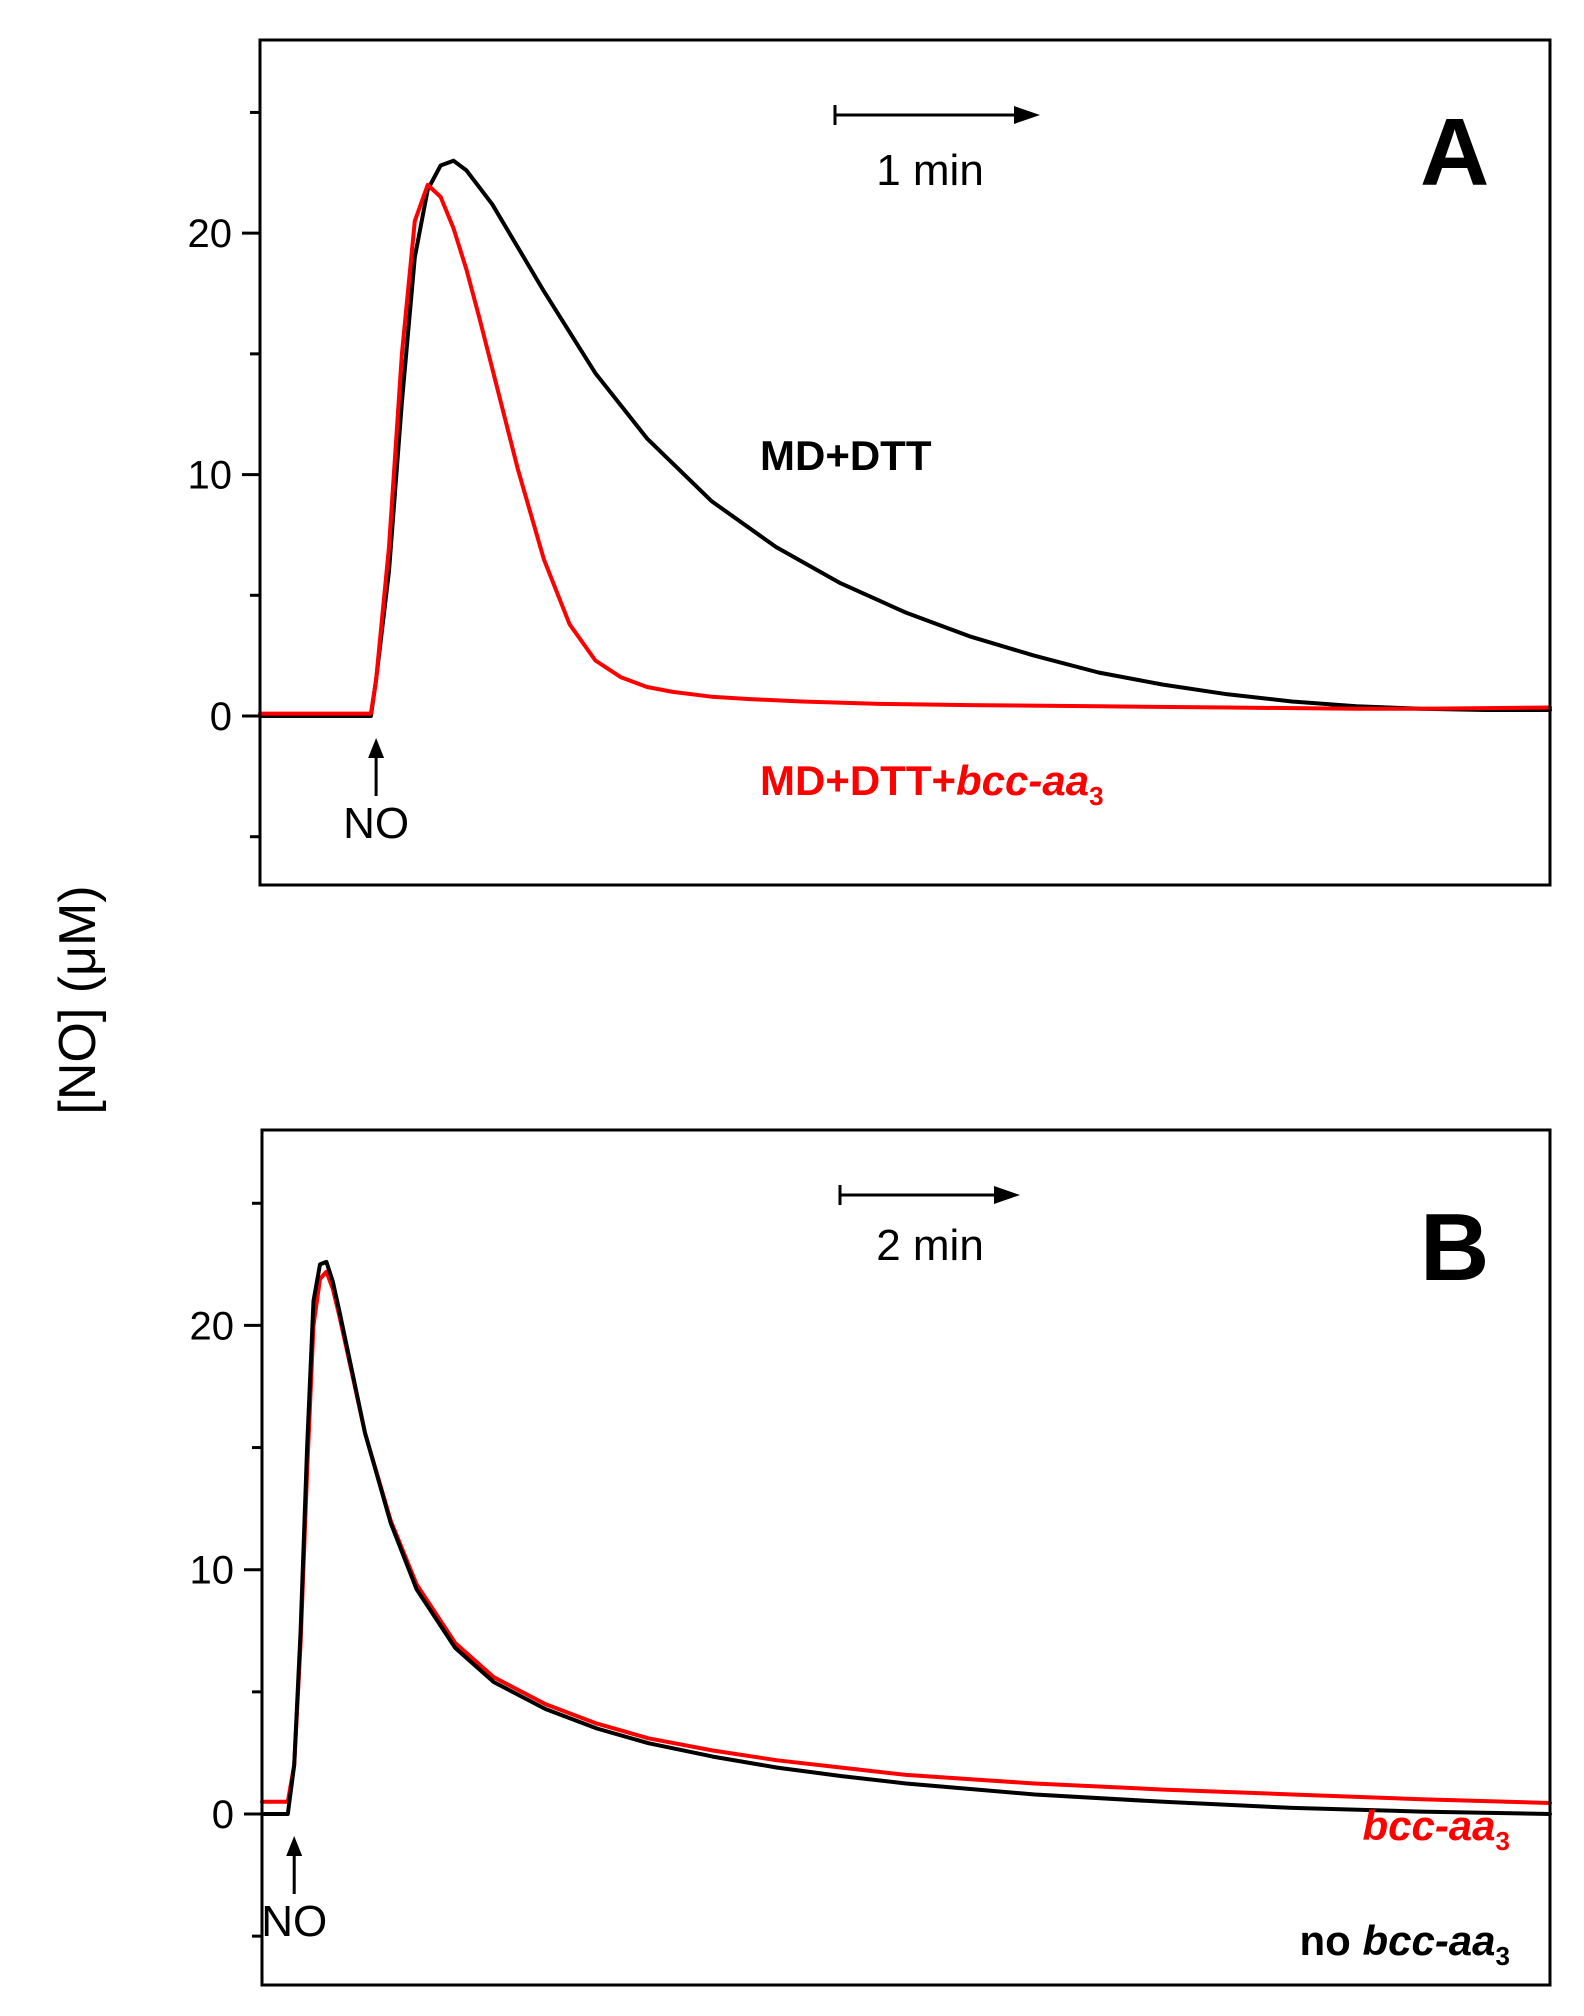  I want to click on scale-bar-label: 2 min, so click(930, 1245).